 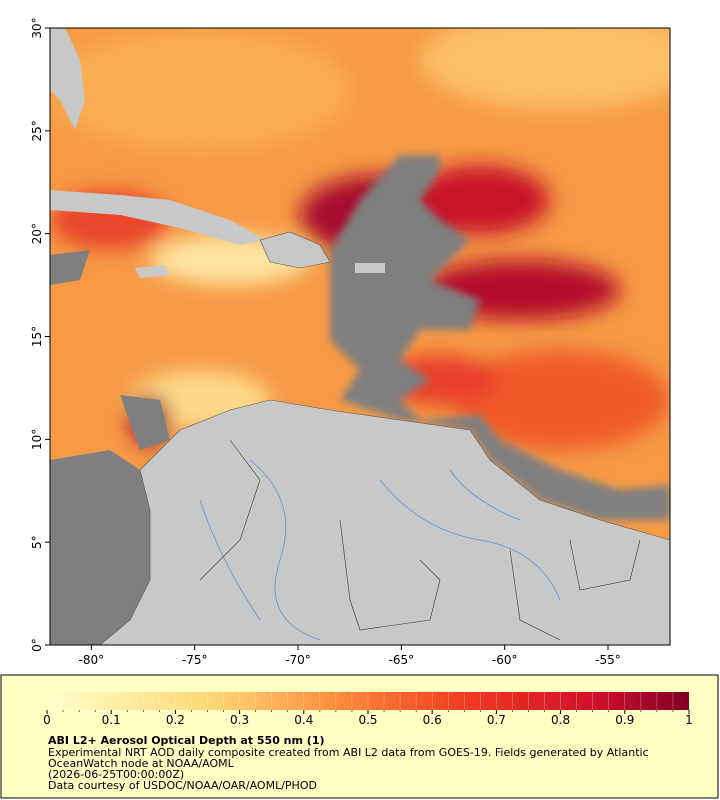 What do you see at coordinates (92, 660) in the screenshot?
I see `x-tick-label: -80°` at bounding box center [92, 660].